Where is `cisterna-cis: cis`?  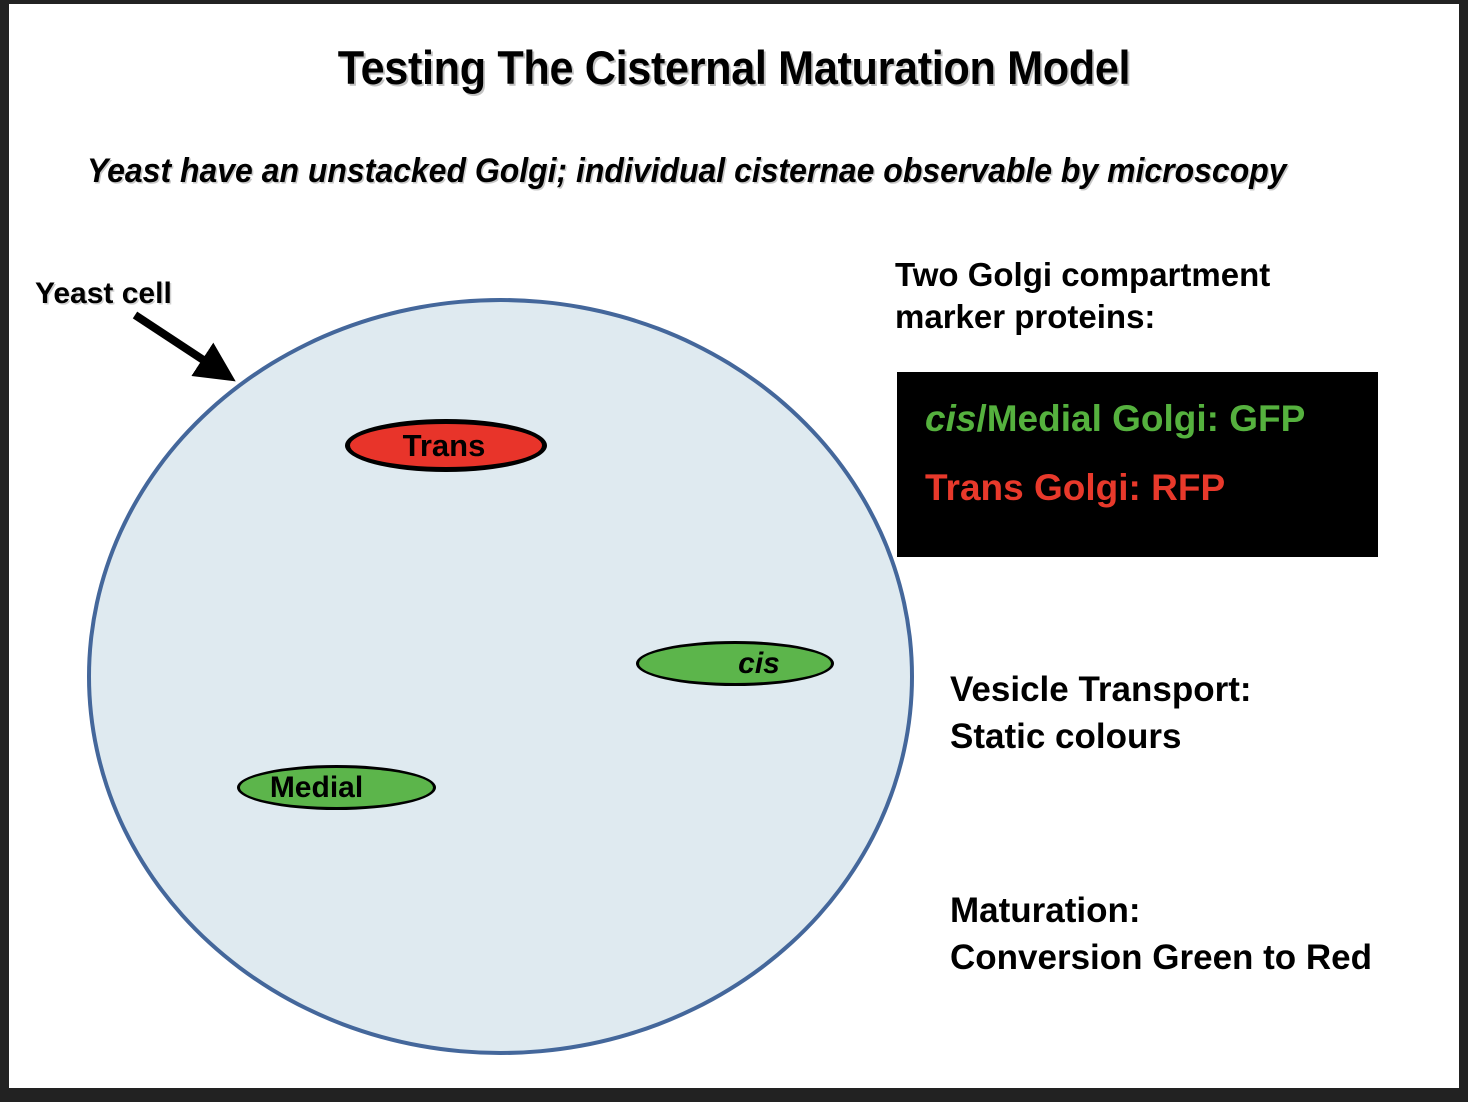 cisterna-cis: cis is located at coordinates (735, 663).